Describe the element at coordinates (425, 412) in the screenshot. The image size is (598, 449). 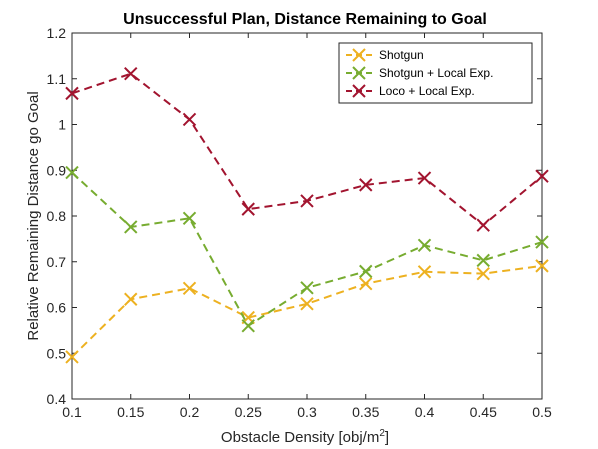
I see `x-tick-label: 0.4` at that location.